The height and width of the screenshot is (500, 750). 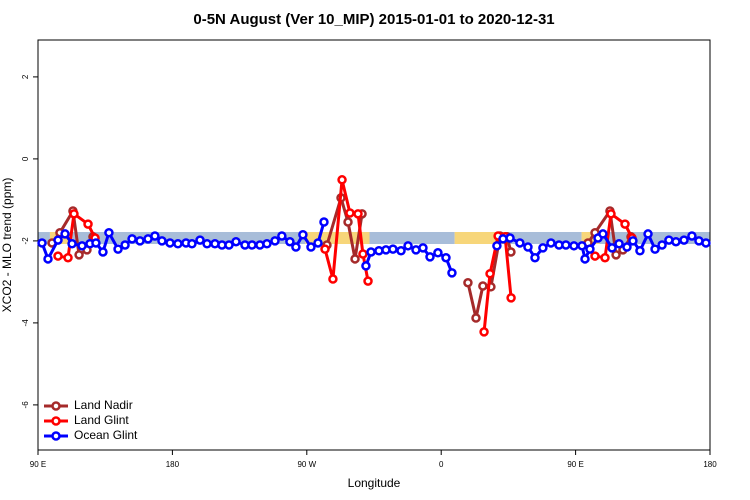 I want to click on x-axis-label: Longitude, so click(x=374, y=483).